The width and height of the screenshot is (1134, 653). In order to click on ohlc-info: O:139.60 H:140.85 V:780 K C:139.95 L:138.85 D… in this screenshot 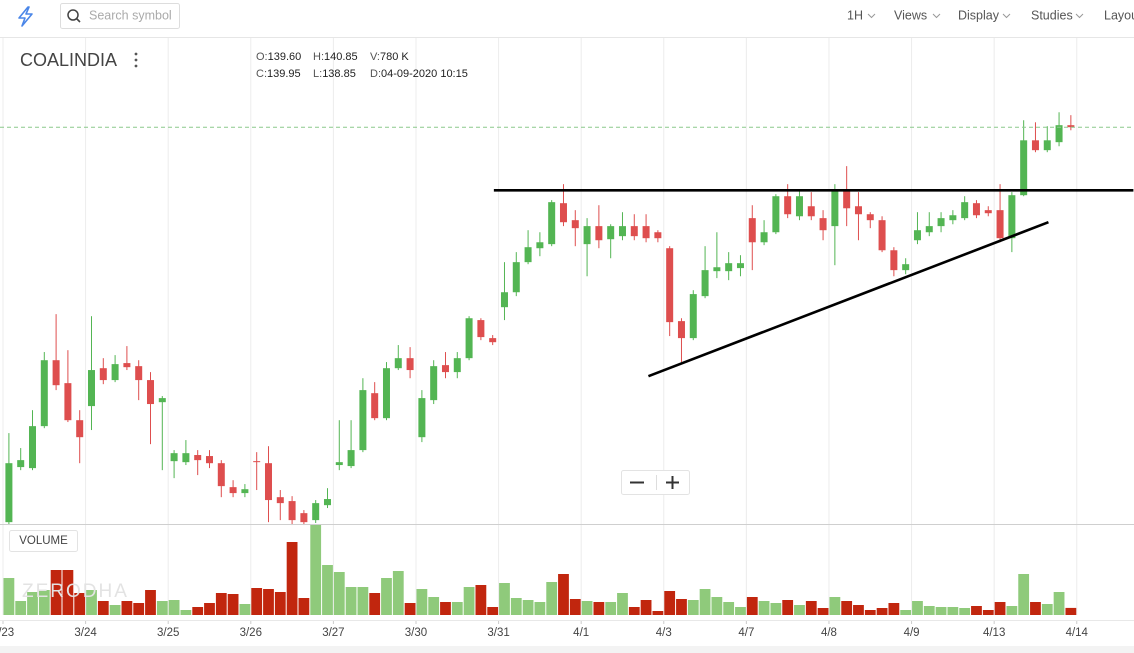, I will do `click(362, 65)`.